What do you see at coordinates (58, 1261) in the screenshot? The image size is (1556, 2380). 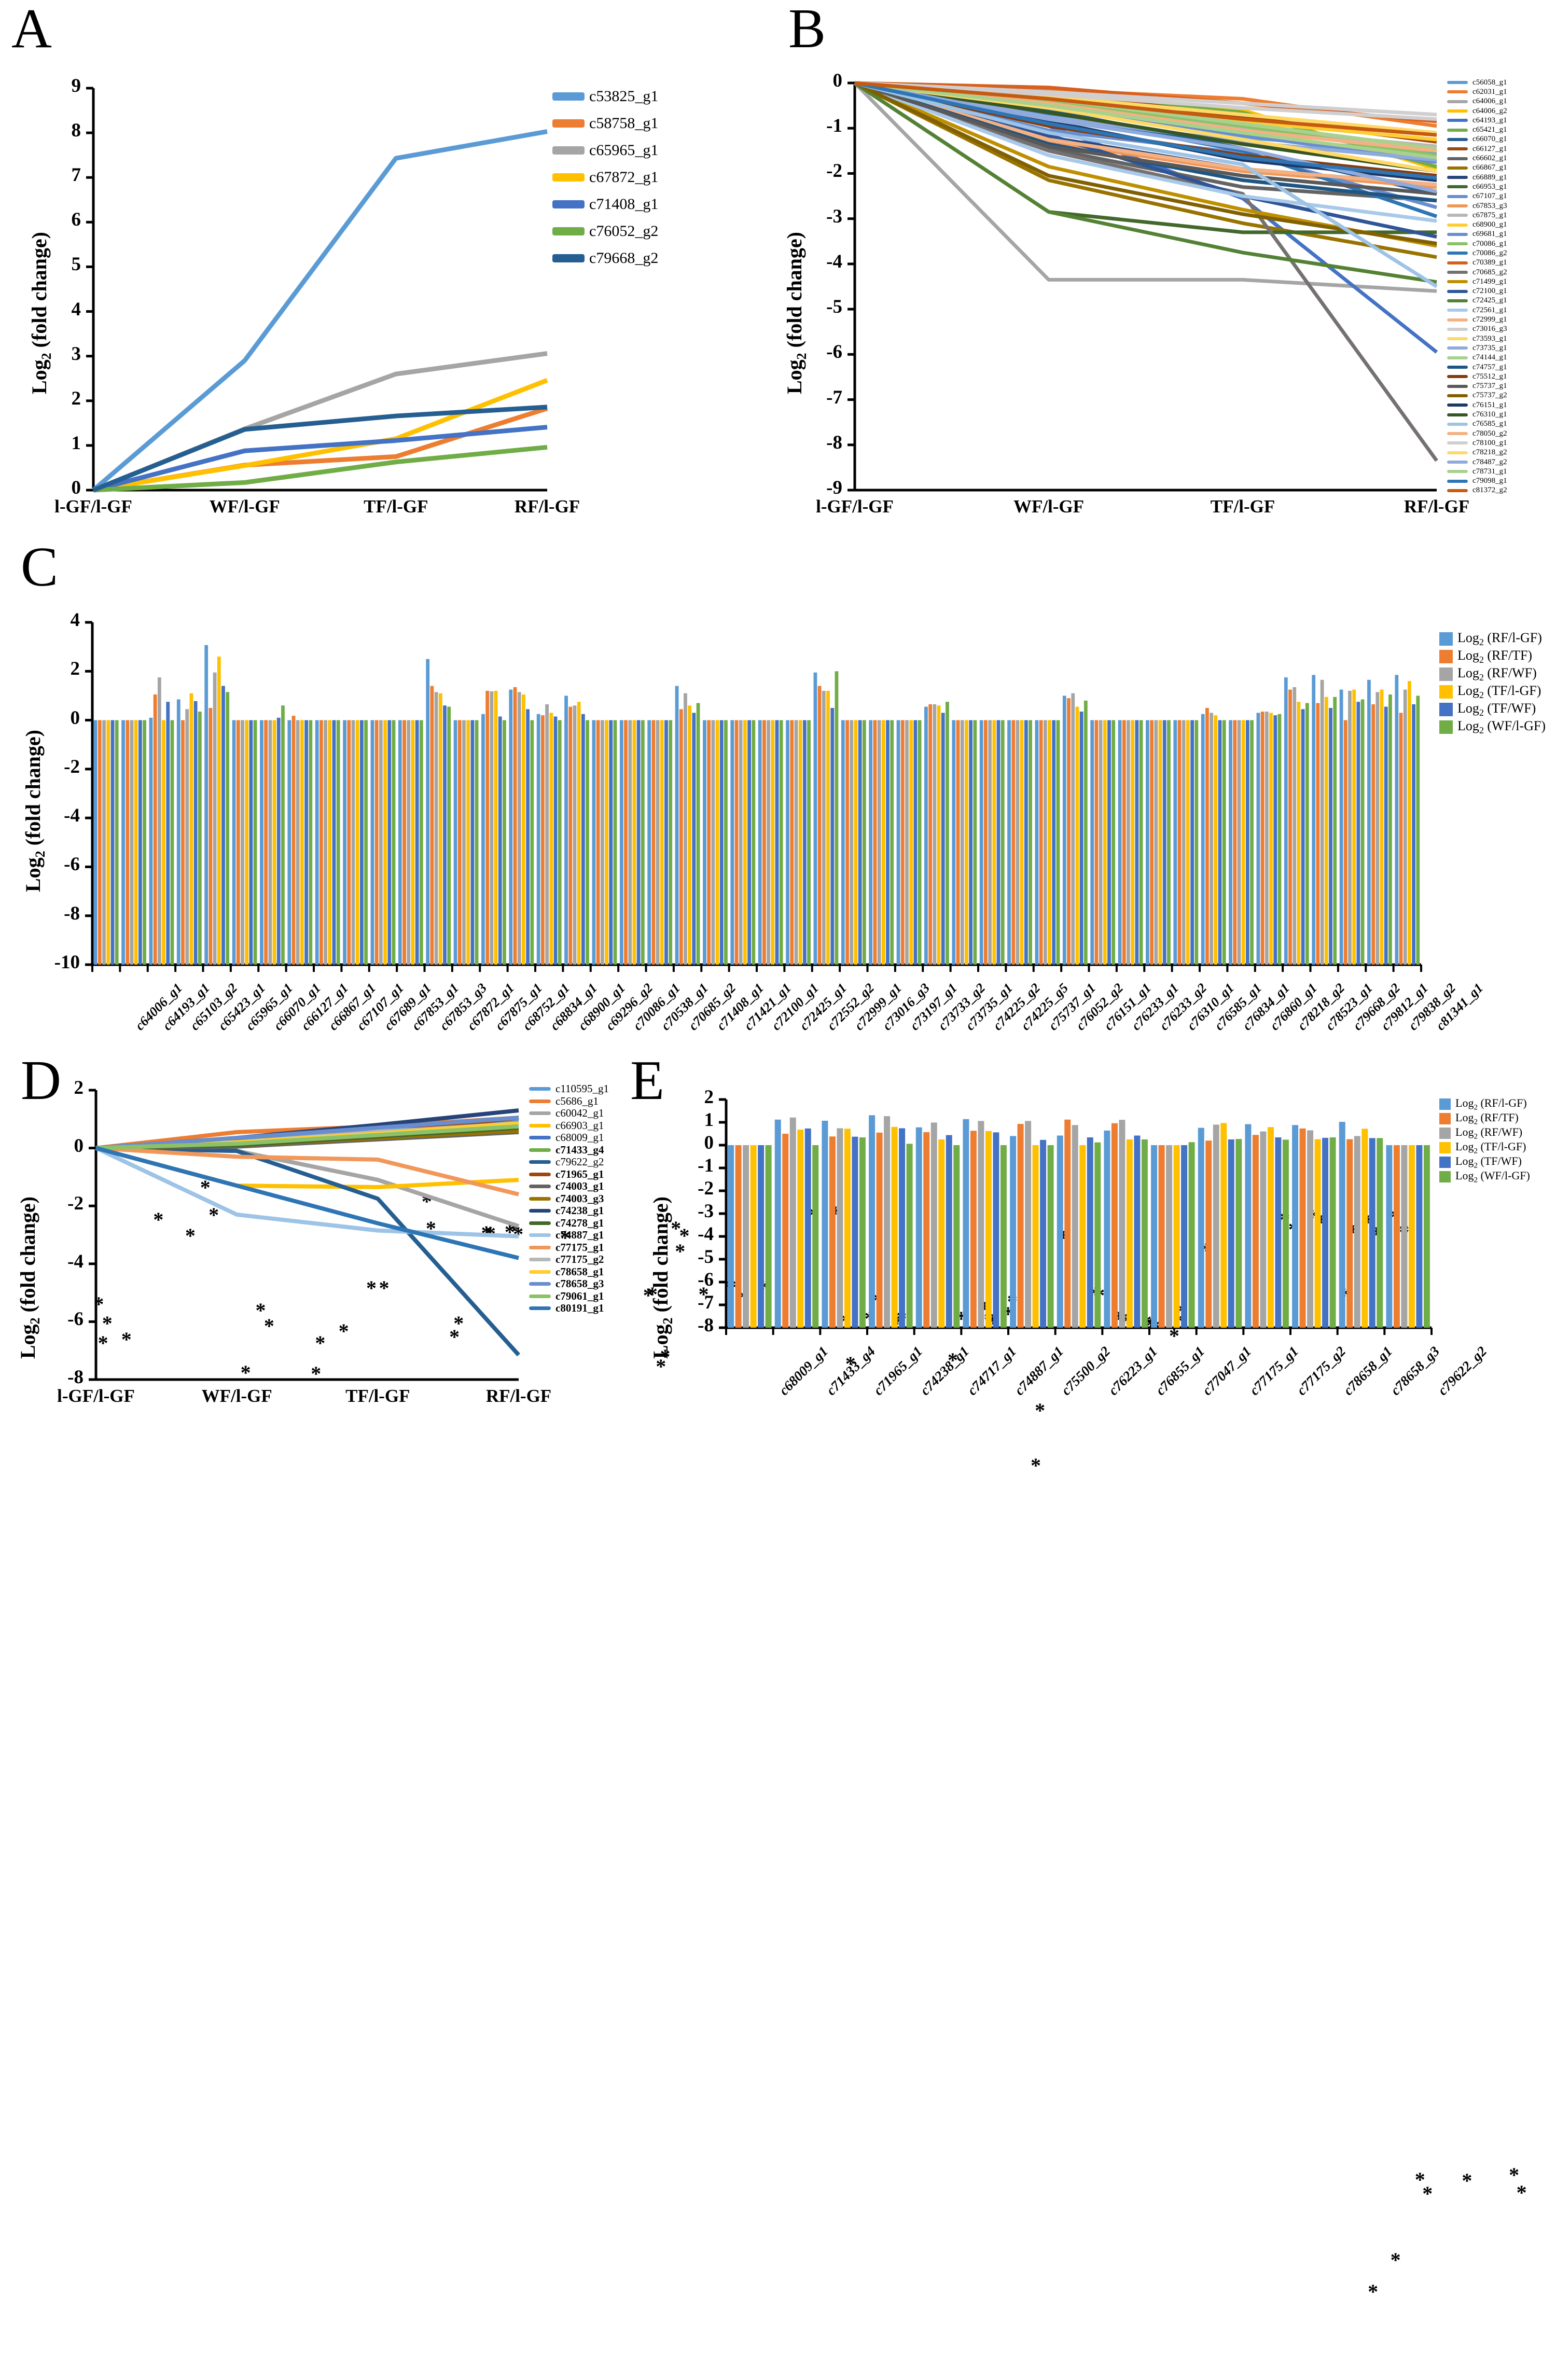 I see `panel-d-y-tick: -4` at bounding box center [58, 1261].